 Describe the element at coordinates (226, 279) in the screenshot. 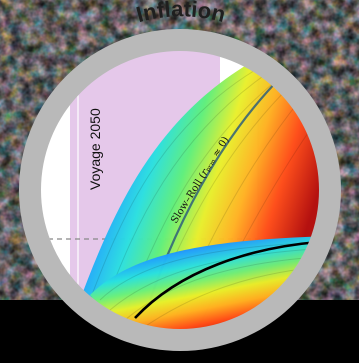

I see `lower-center-curve` at that location.